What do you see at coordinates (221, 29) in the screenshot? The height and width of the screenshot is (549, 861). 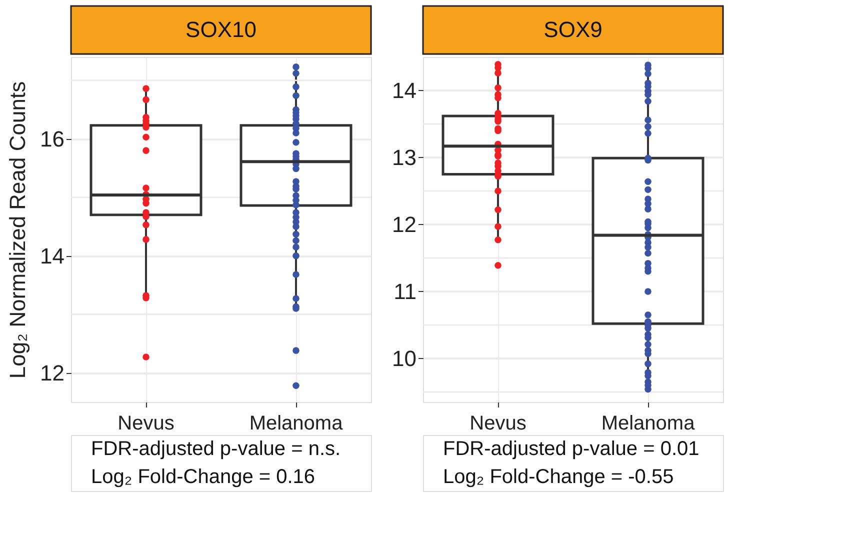 I see `chart-title: SOX10` at bounding box center [221, 29].